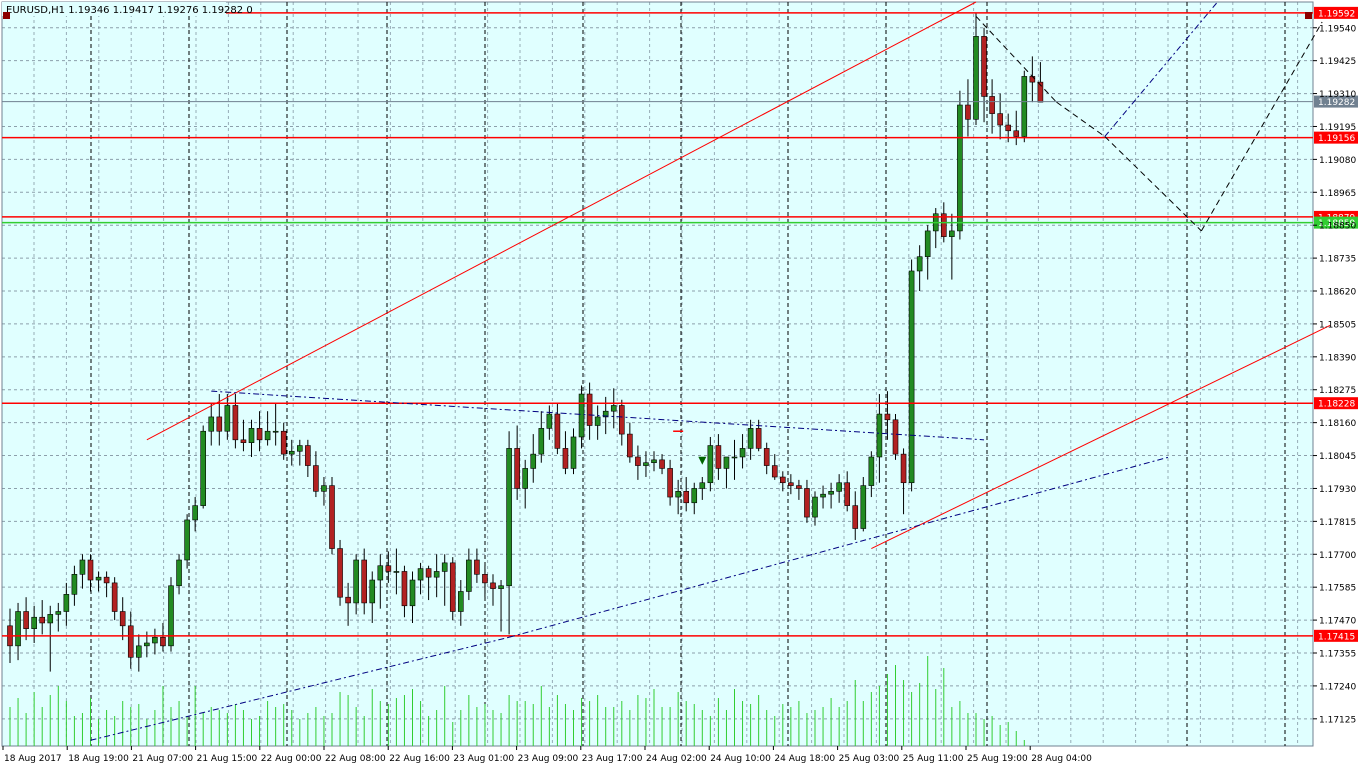 Image resolution: width=1366 pixels, height=772 pixels. What do you see at coordinates (1308, 15) in the screenshot?
I see `scroll-handle-right` at bounding box center [1308, 15].